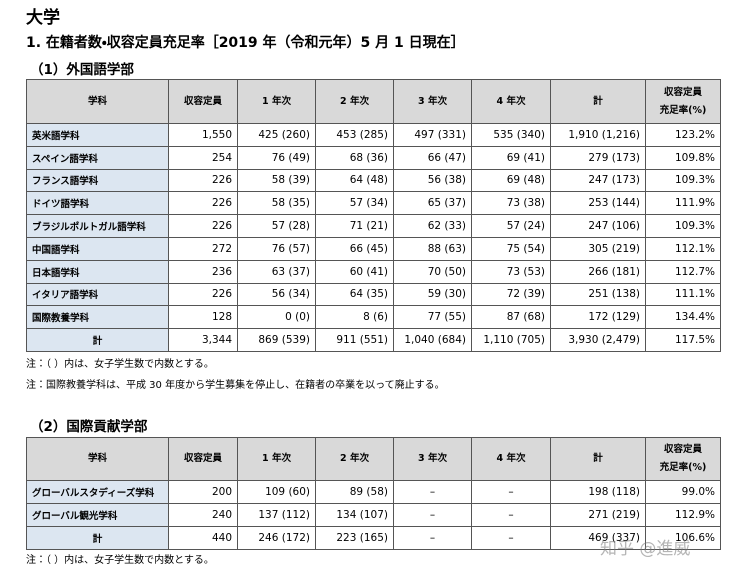 The width and height of the screenshot is (742, 579). Describe the element at coordinates (276, 203) in the screenshot. I see `value-cell: 58 (35)` at that location.